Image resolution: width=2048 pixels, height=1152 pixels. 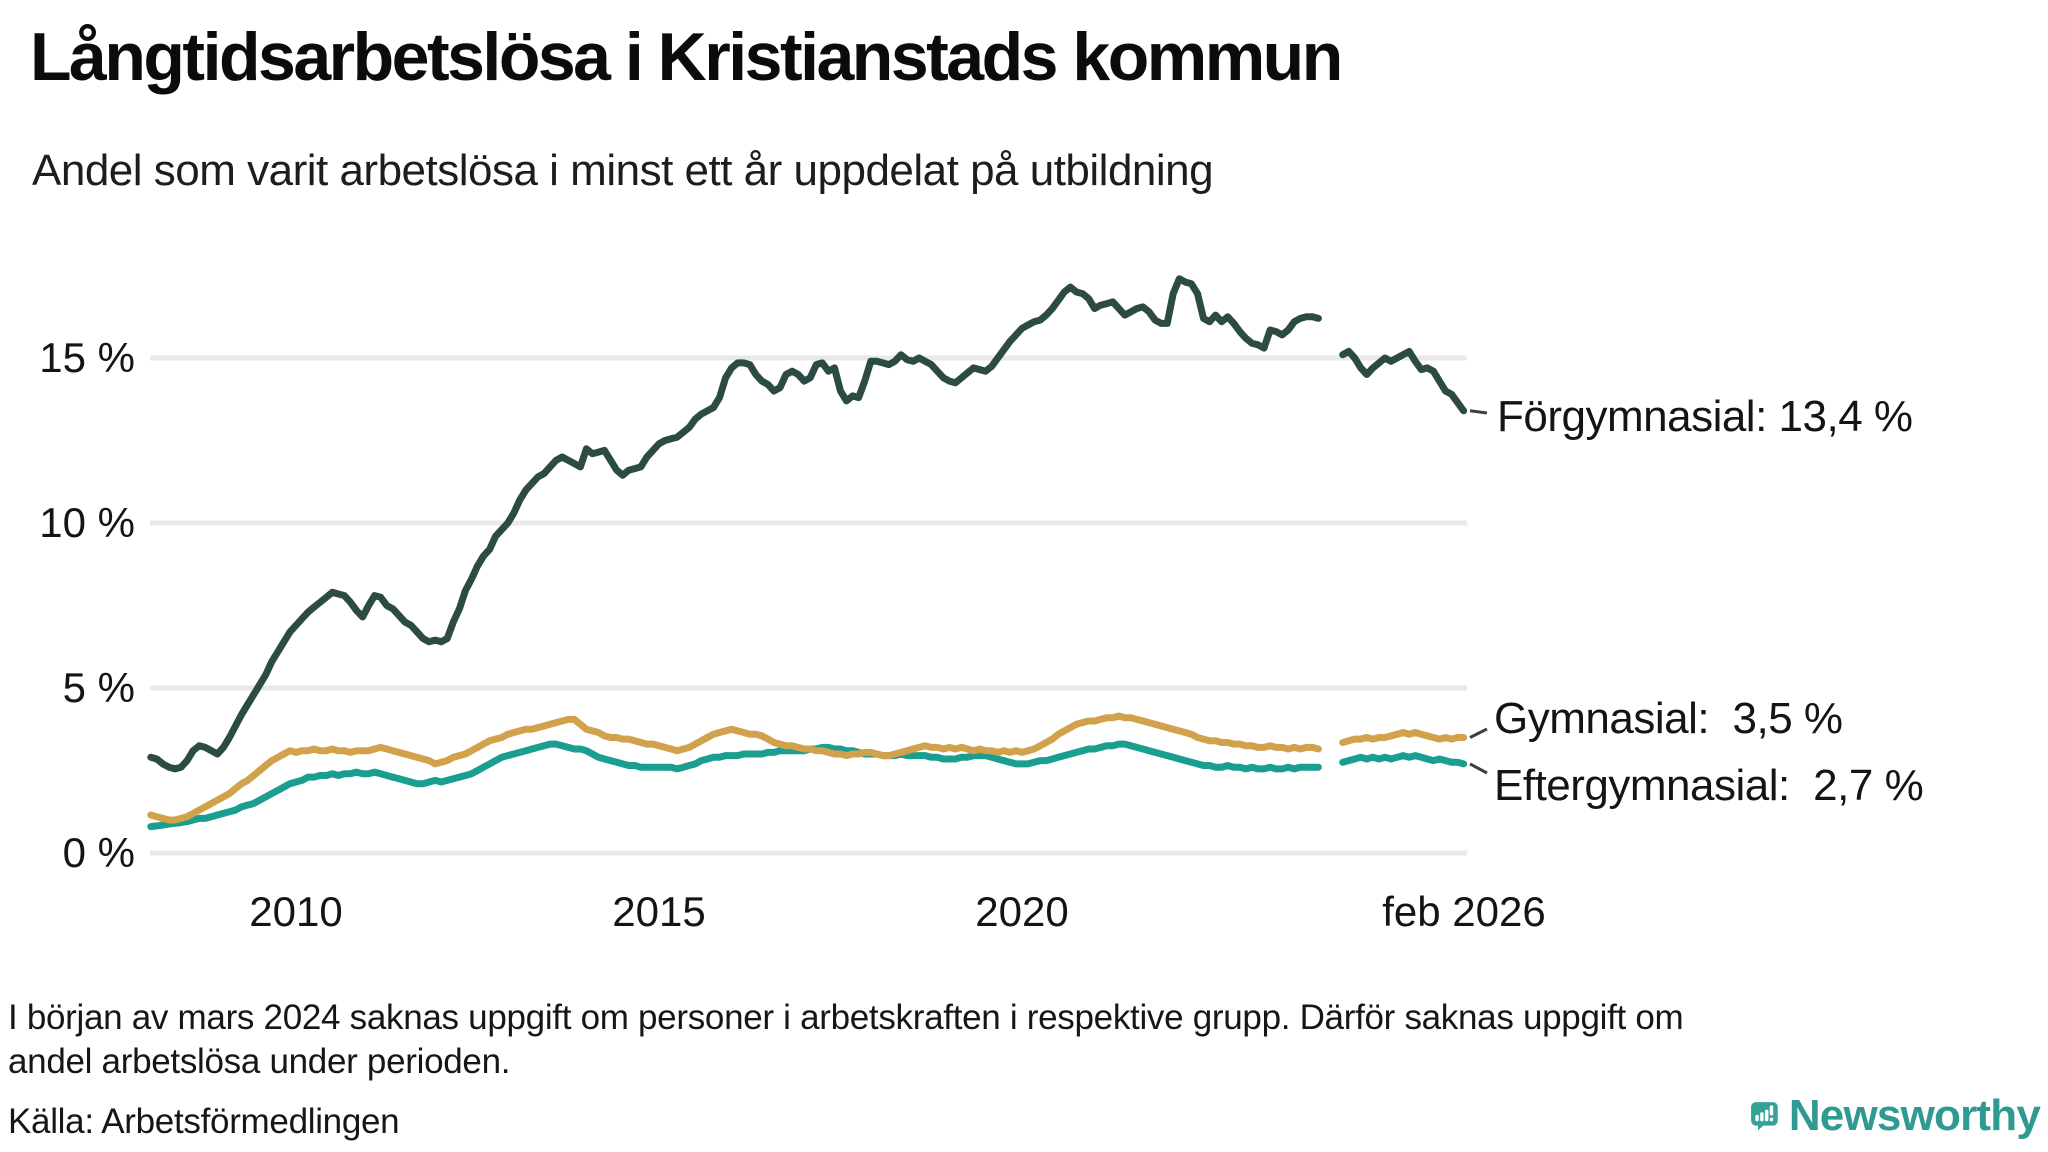 I want to click on y-tick-5: 5 %, so click(x=98, y=687).